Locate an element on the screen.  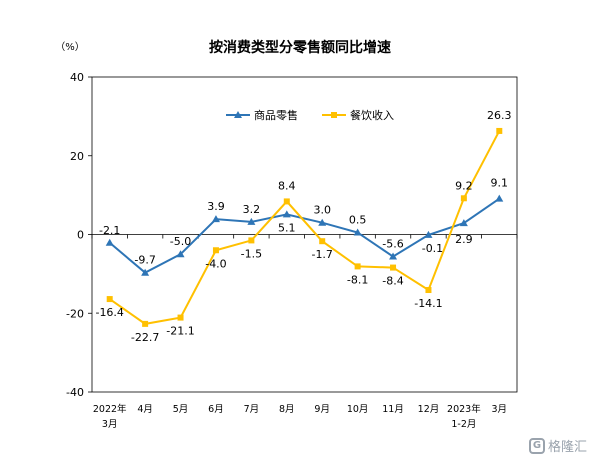
x-tick-label: 1-2月 is located at coordinates (463, 424).